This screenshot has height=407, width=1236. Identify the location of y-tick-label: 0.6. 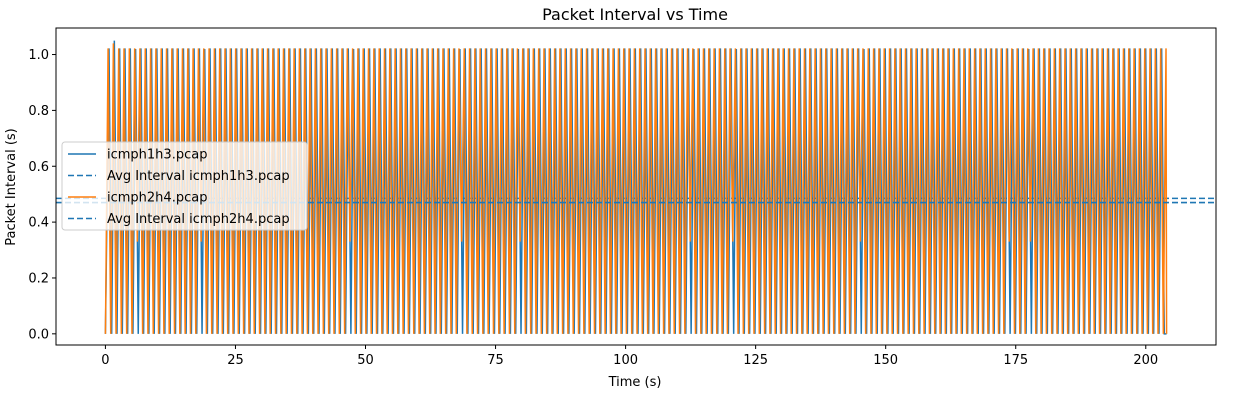
(38, 167).